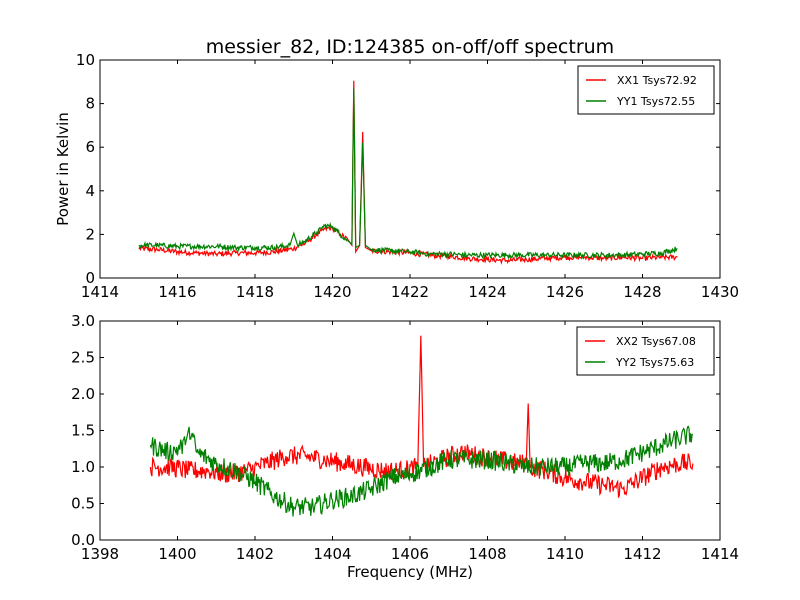  What do you see at coordinates (83, 467) in the screenshot?
I see `y-tick-label: 1.0` at bounding box center [83, 467].